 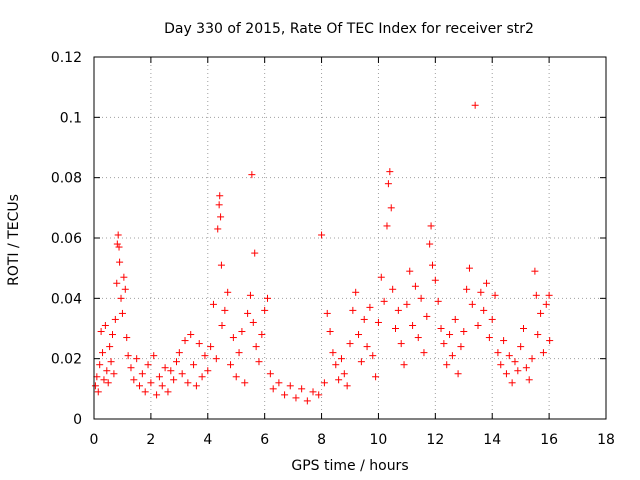 I want to click on y-tick-label: 0.02, so click(x=66, y=360).